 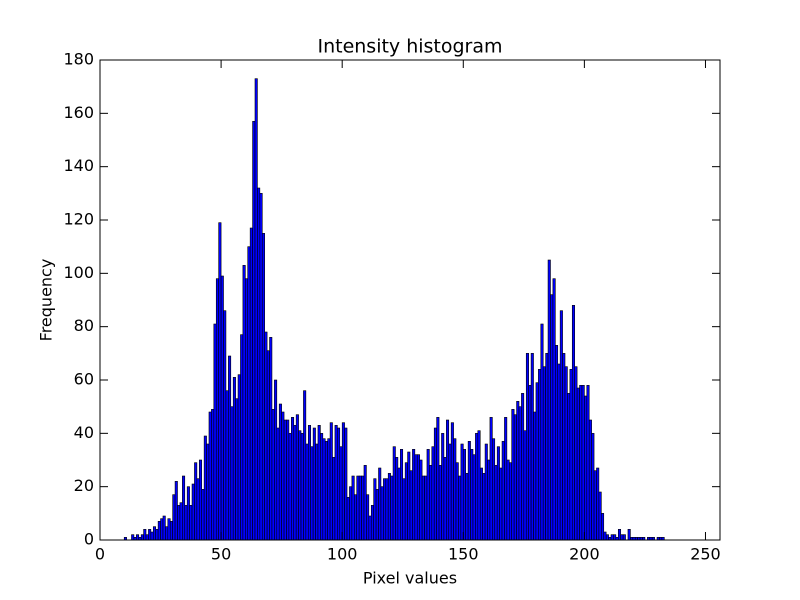 I want to click on y-tick-label: 180, so click(x=78, y=59).